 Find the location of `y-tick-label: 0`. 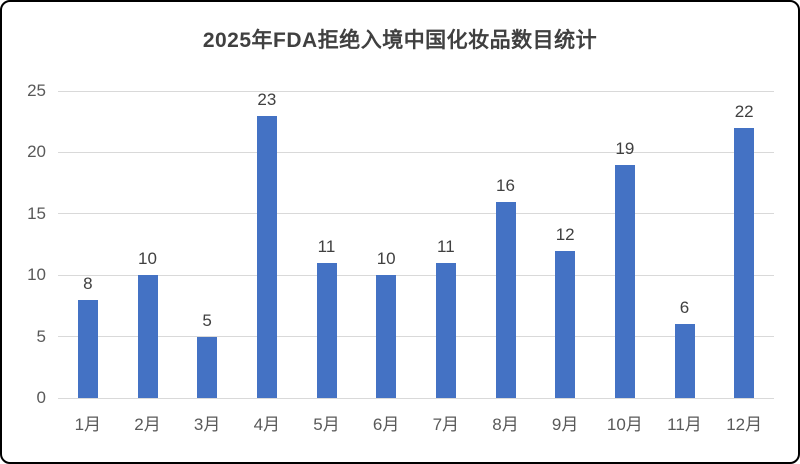

y-tick-label: 0 is located at coordinates (41, 397).